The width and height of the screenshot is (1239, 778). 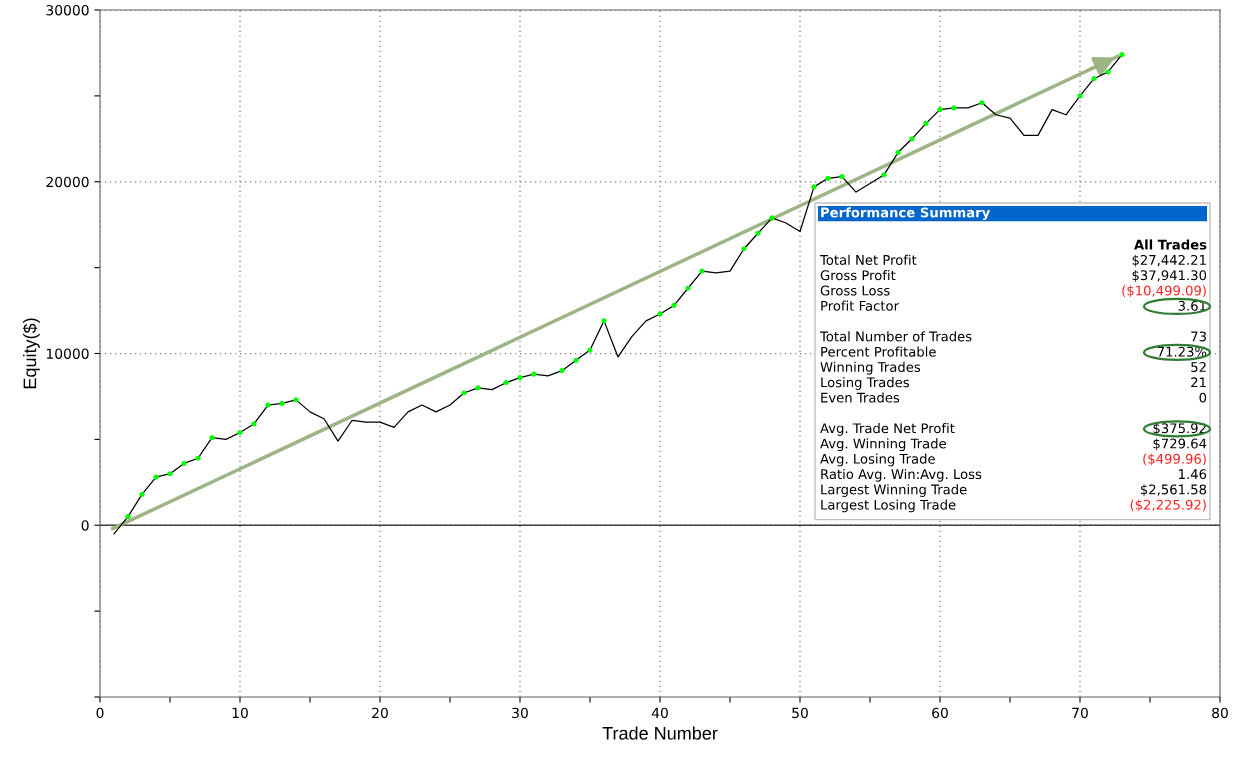 I want to click on annotation: 1.46, so click(x=1193, y=474).